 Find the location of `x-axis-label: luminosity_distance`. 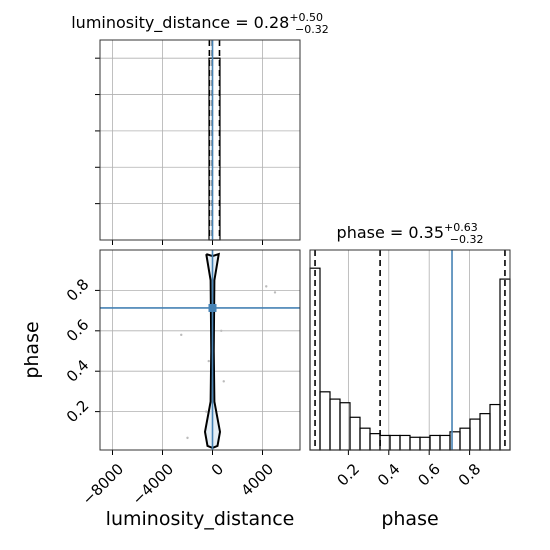

x-axis-label: luminosity_distance is located at coordinates (200, 519).